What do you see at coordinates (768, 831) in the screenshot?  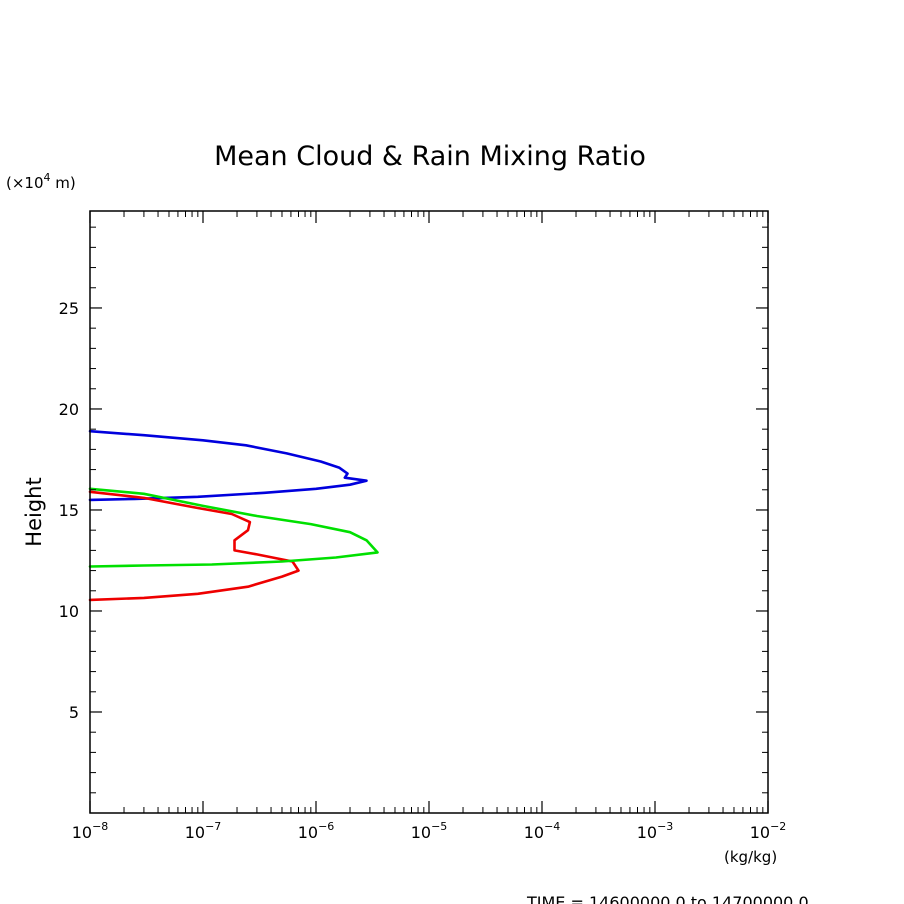 I see `x-tick-label: 10⁻²` at bounding box center [768, 831].